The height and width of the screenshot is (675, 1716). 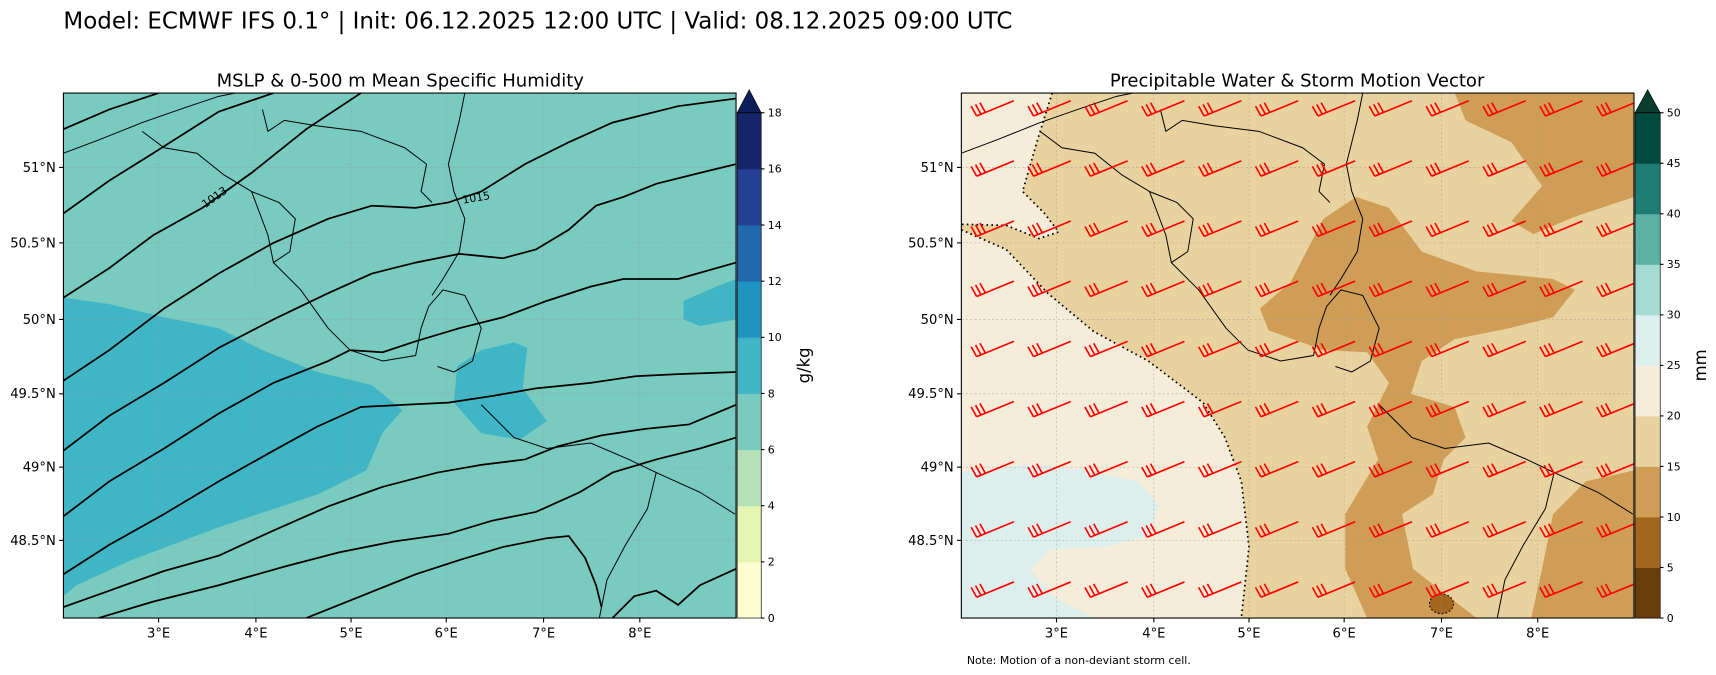 What do you see at coordinates (401, 80) in the screenshot?
I see `left-panel-title: MSLP & 0-500 m Mean Specific Humidity` at bounding box center [401, 80].